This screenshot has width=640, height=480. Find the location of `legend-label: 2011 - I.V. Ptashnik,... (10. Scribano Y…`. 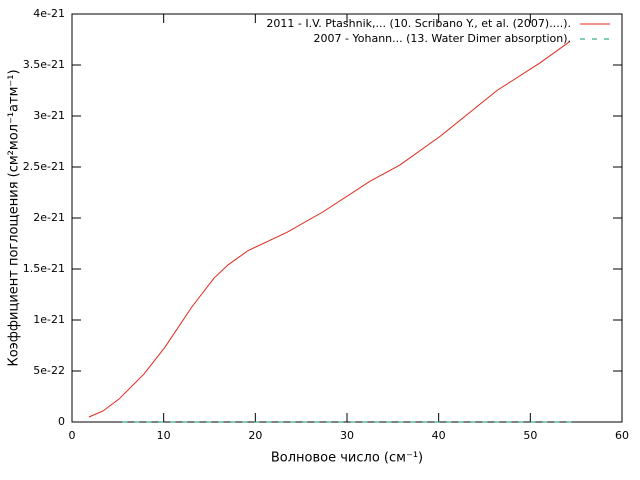

legend-label: 2011 - I.V. Ptashnik,... (10. Scribano Y… is located at coordinates (418, 23).